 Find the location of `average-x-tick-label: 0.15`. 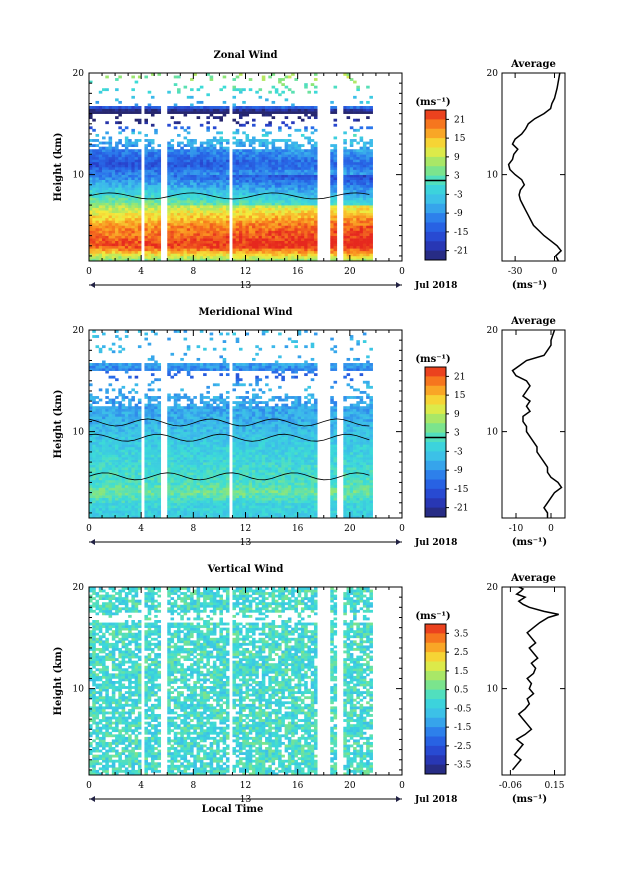

average-x-tick-label: 0.15 is located at coordinates (554, 786).